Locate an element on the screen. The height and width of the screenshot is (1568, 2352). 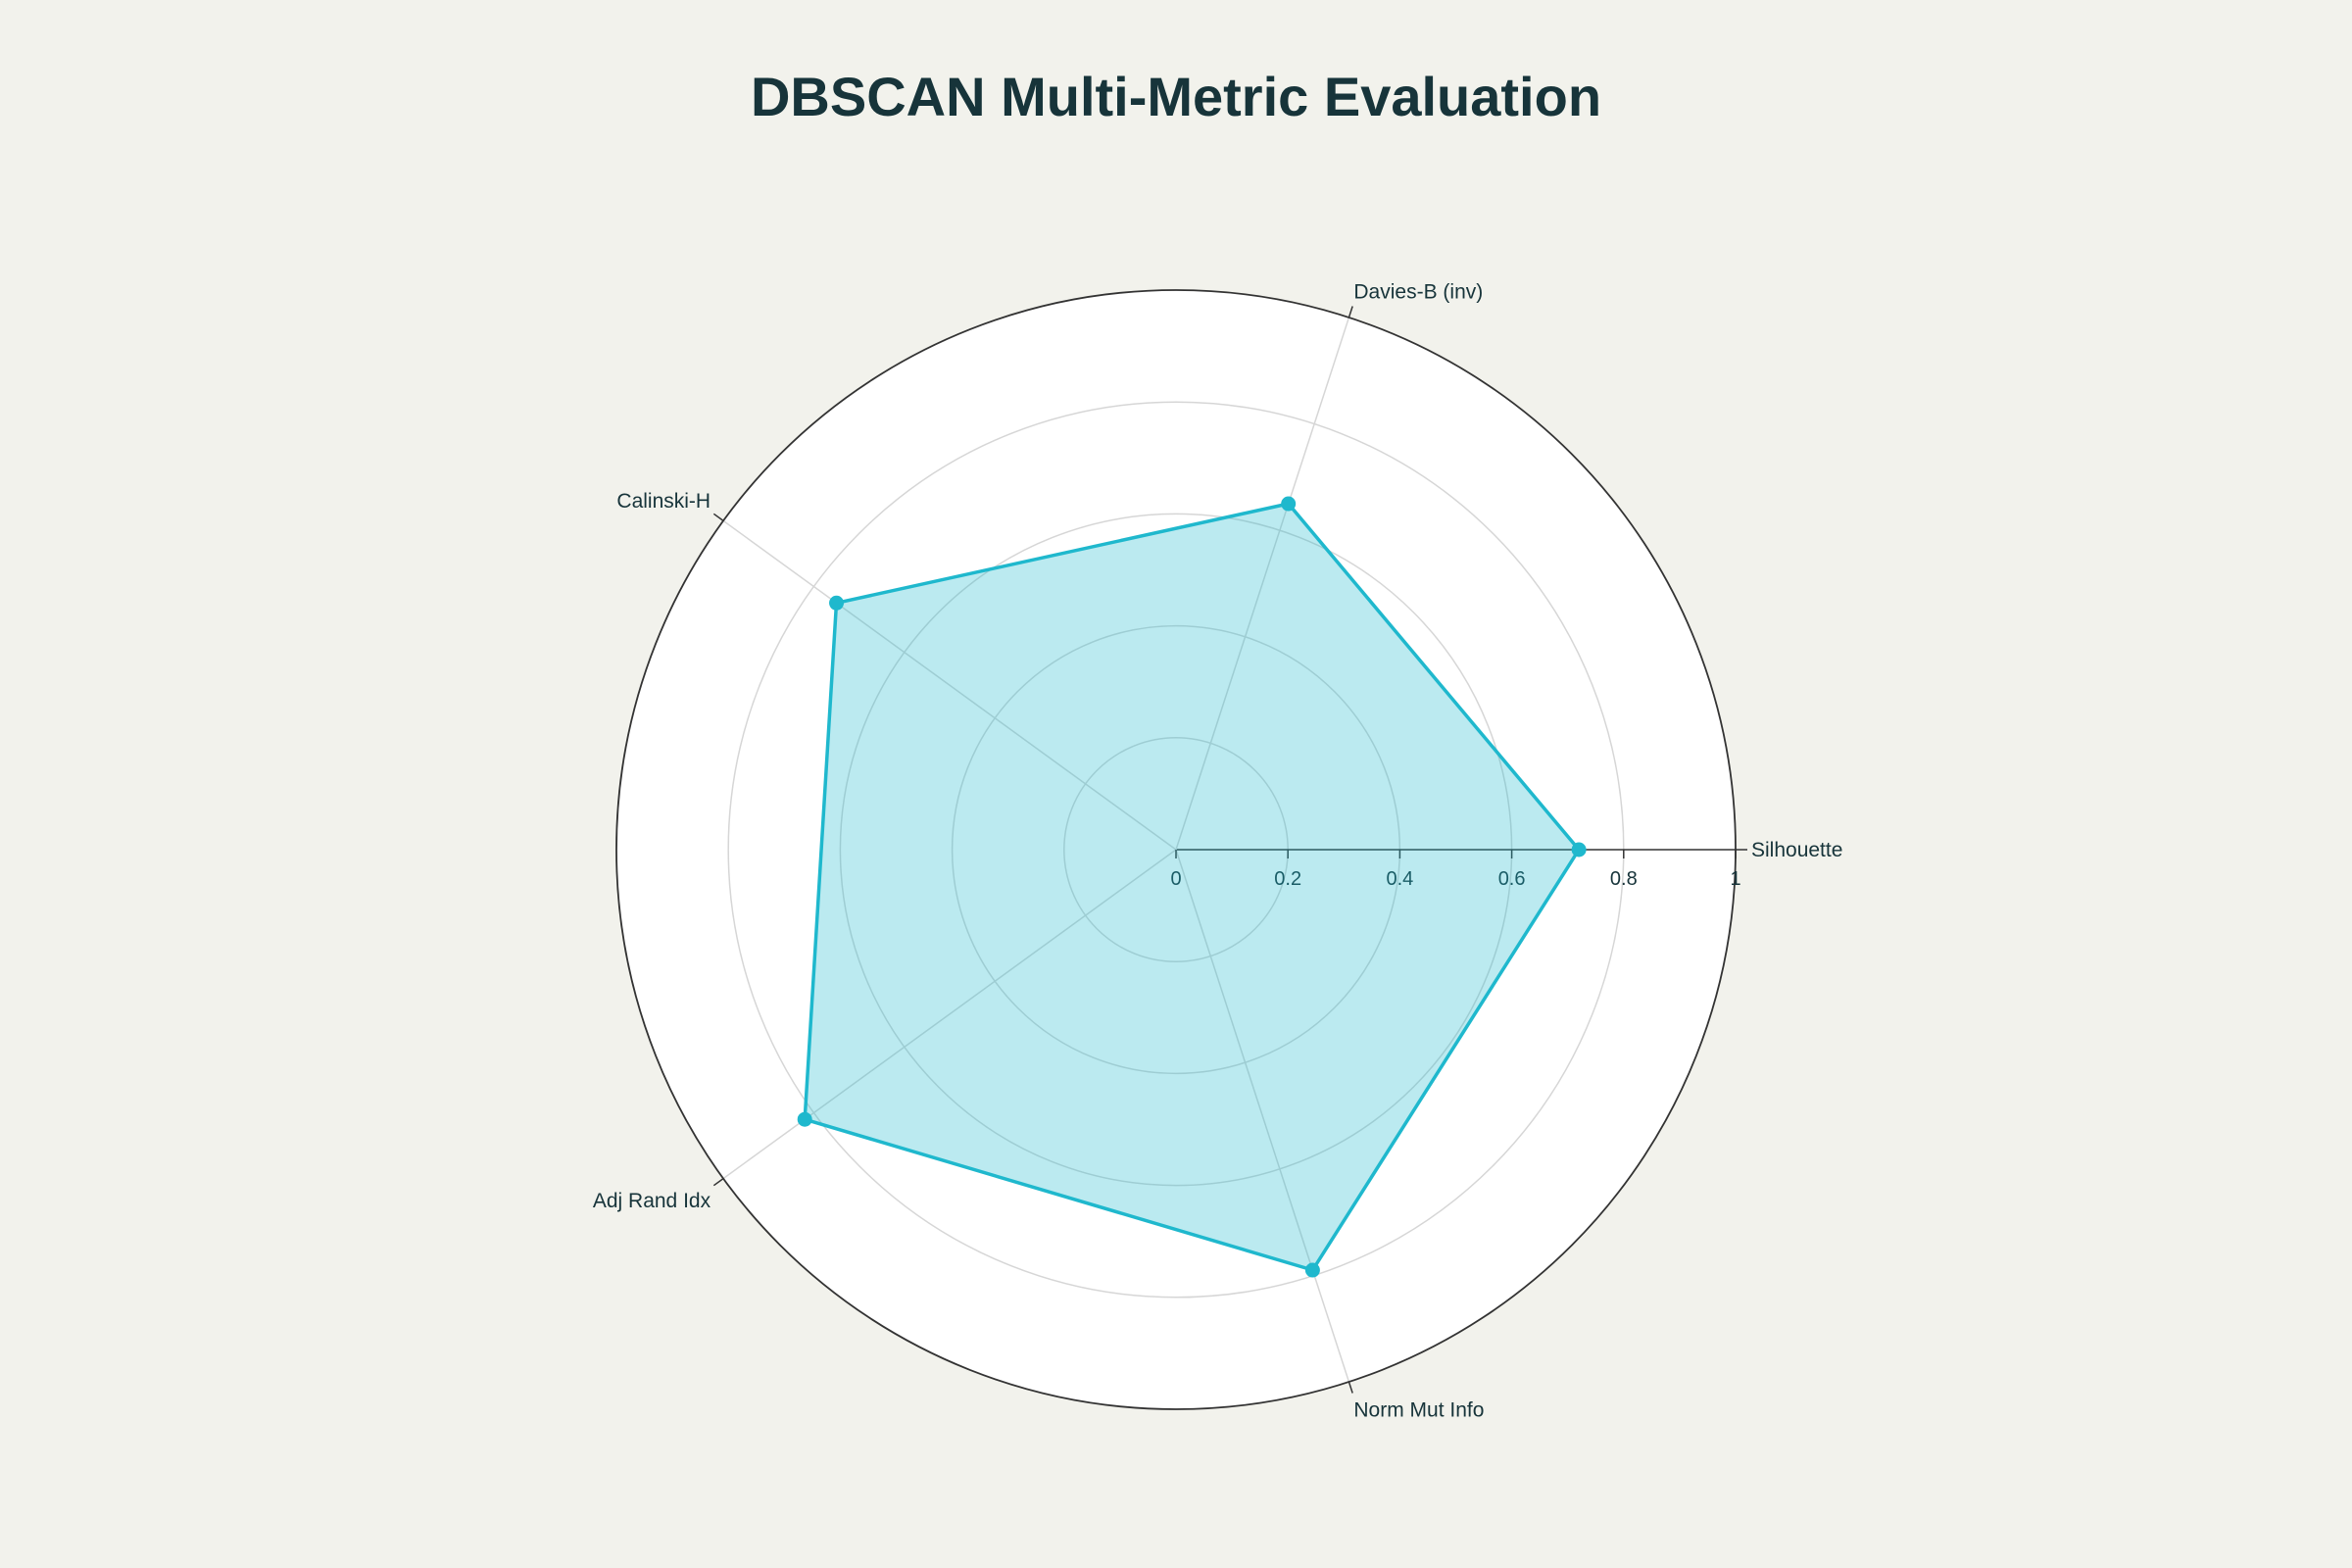
axis-label-silhouette: Silhouette is located at coordinates (1796, 850).